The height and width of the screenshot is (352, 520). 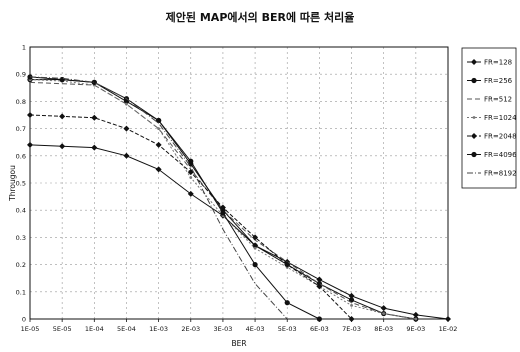 I want to click on legend-label: FR=2048, so click(x=500, y=137).